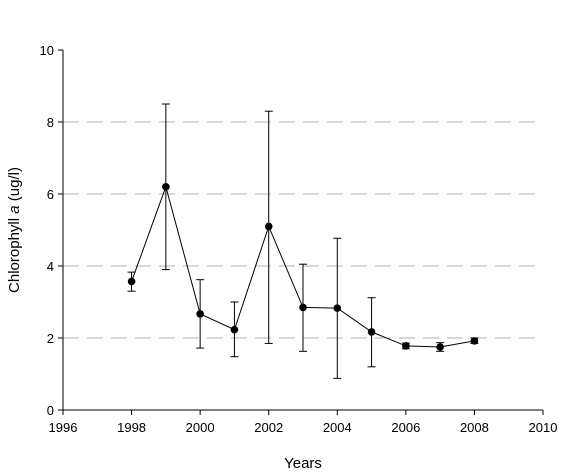 The height and width of the screenshot is (474, 575). Describe the element at coordinates (303, 463) in the screenshot. I see `x-axis-title: Years` at that location.